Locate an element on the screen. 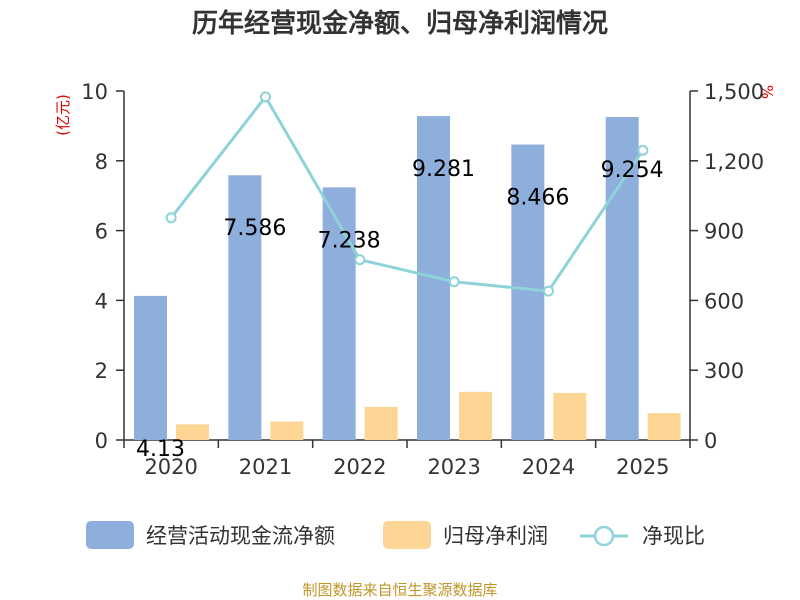 This screenshot has width=800, height=600. legend-marker-ratio is located at coordinates (604, 536).